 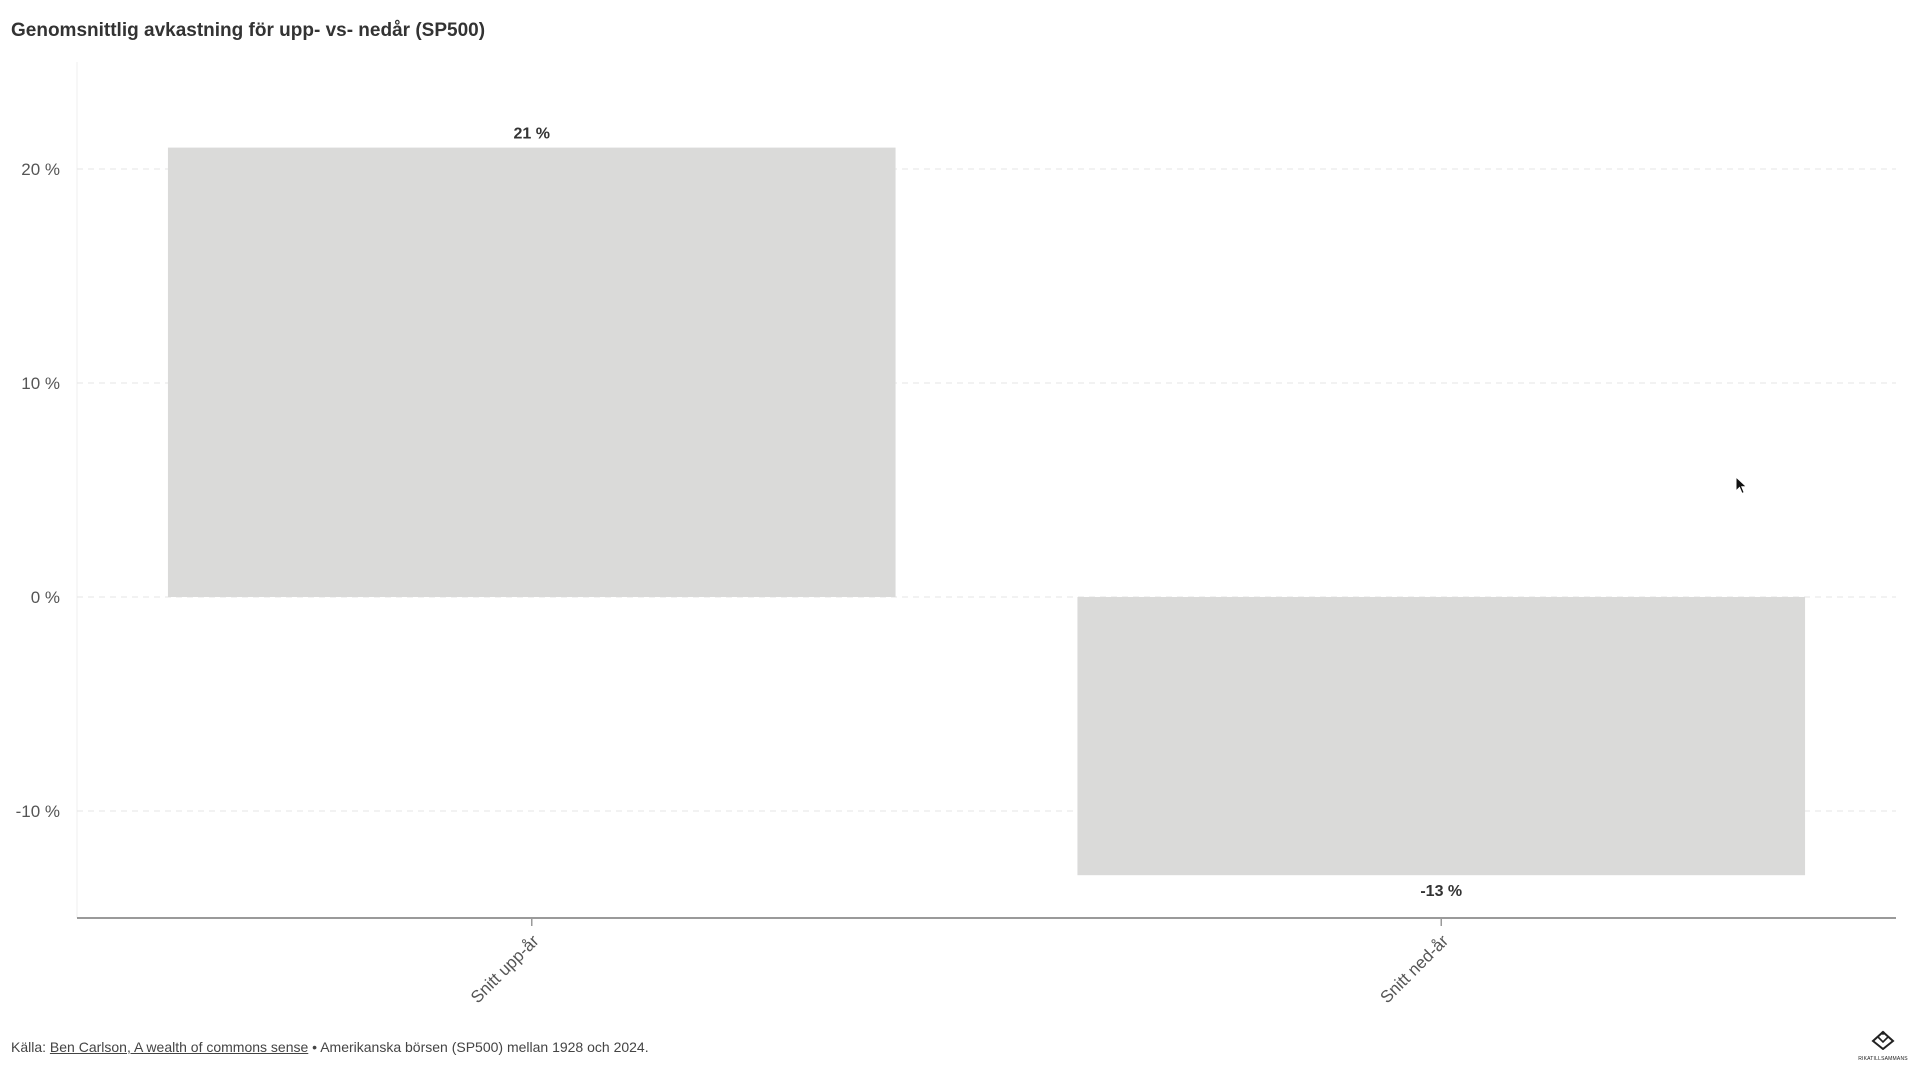 What do you see at coordinates (1883, 1040) in the screenshot?
I see `diamond-logo-icon` at bounding box center [1883, 1040].